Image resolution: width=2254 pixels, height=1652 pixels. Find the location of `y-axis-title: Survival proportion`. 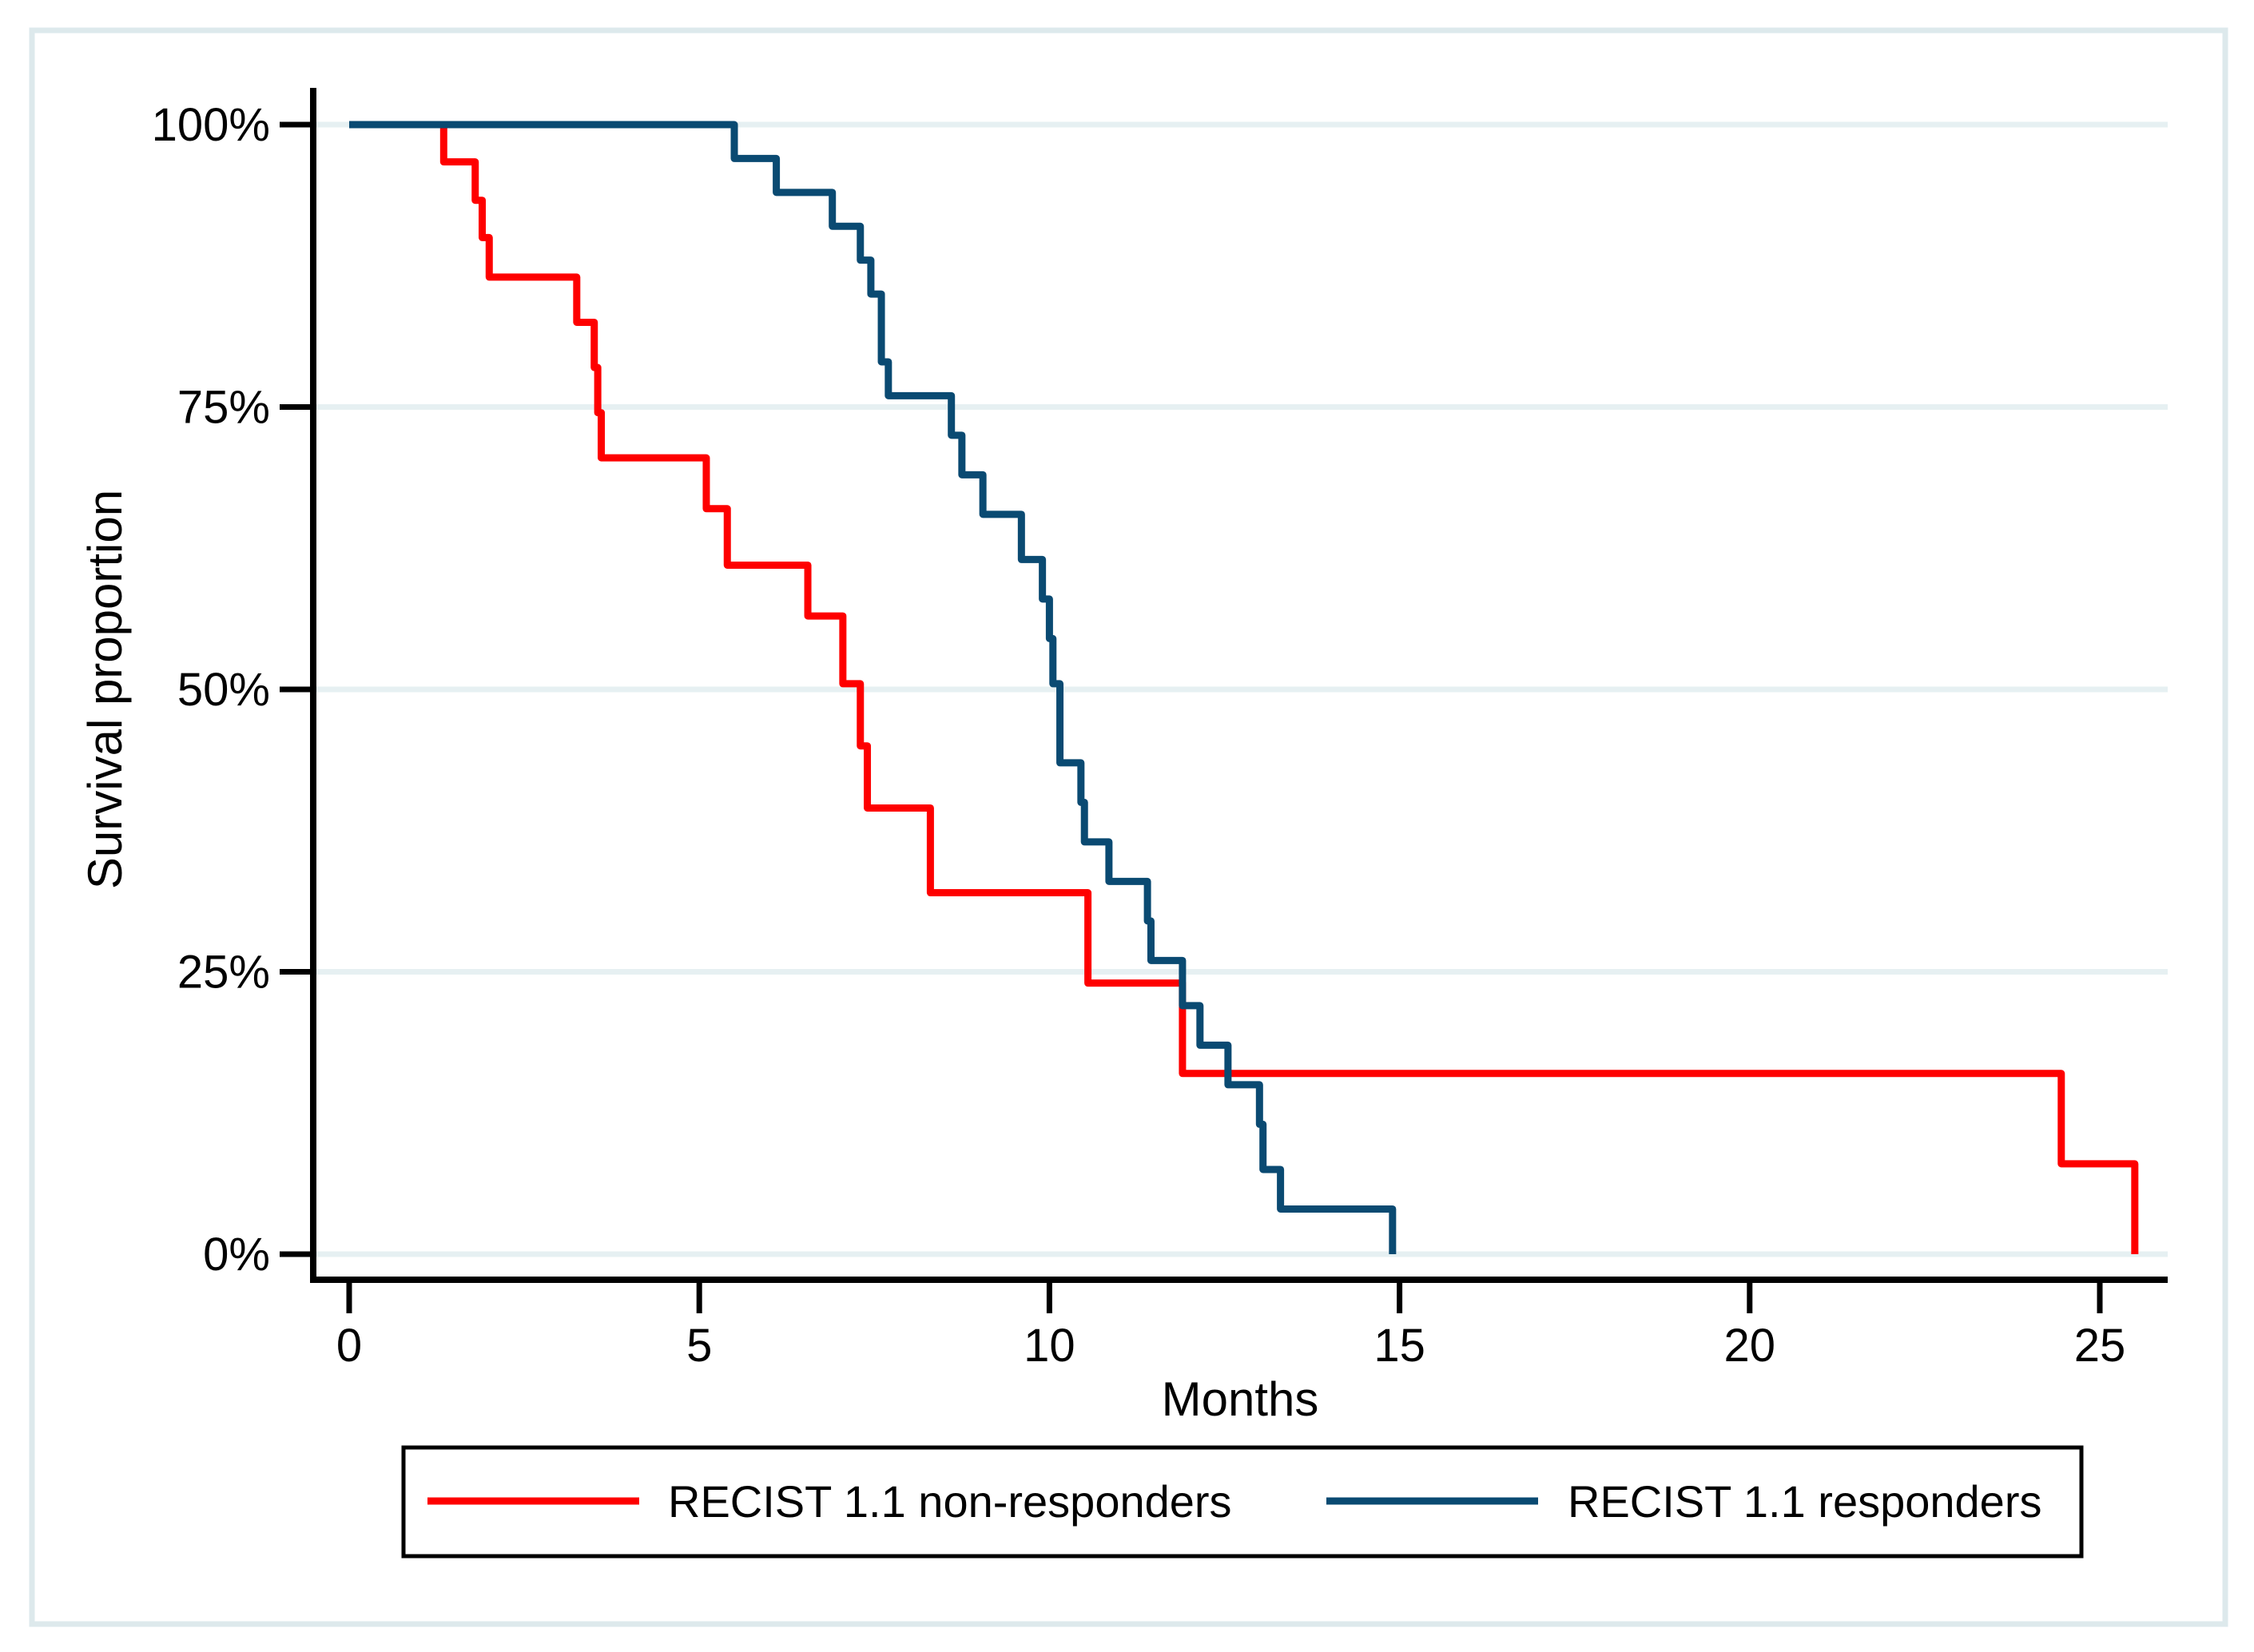

y-axis-title: Survival proportion is located at coordinates (105, 689).